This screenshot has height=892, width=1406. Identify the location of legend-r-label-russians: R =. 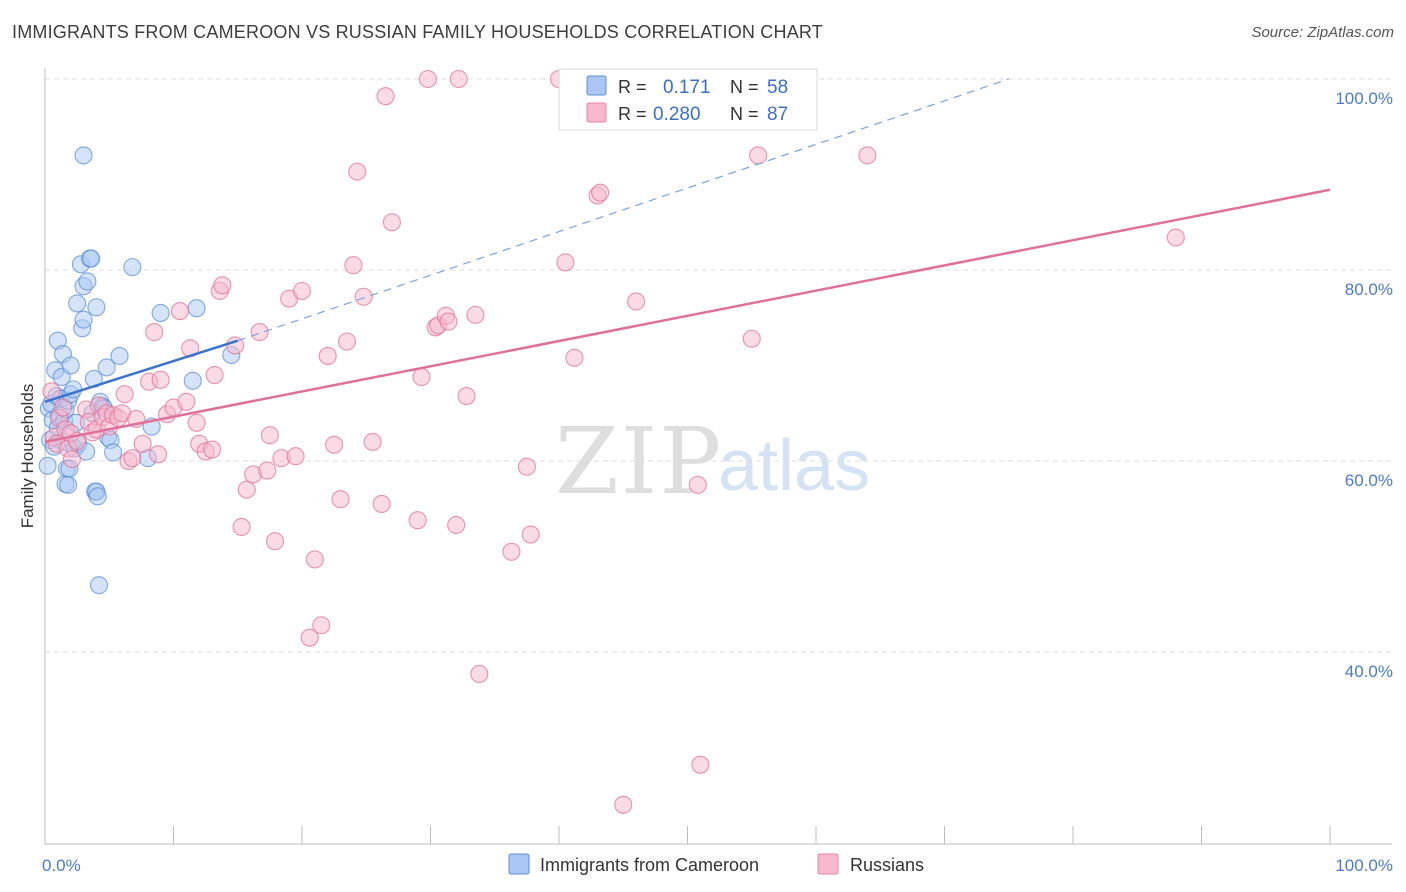
(632, 114).